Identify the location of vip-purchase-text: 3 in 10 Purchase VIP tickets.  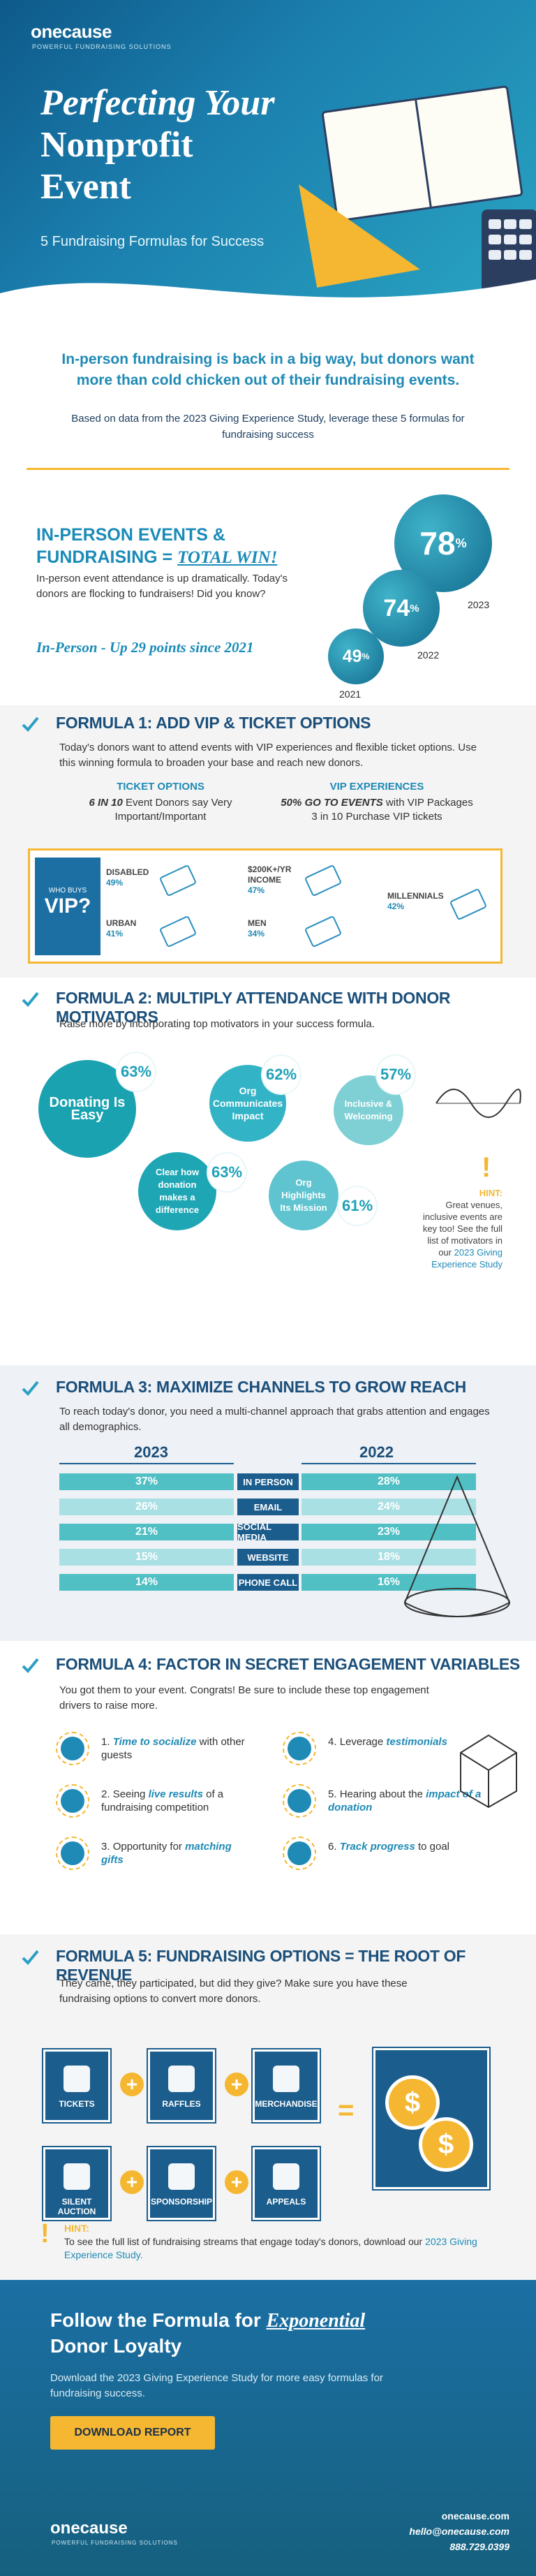
(376, 817).